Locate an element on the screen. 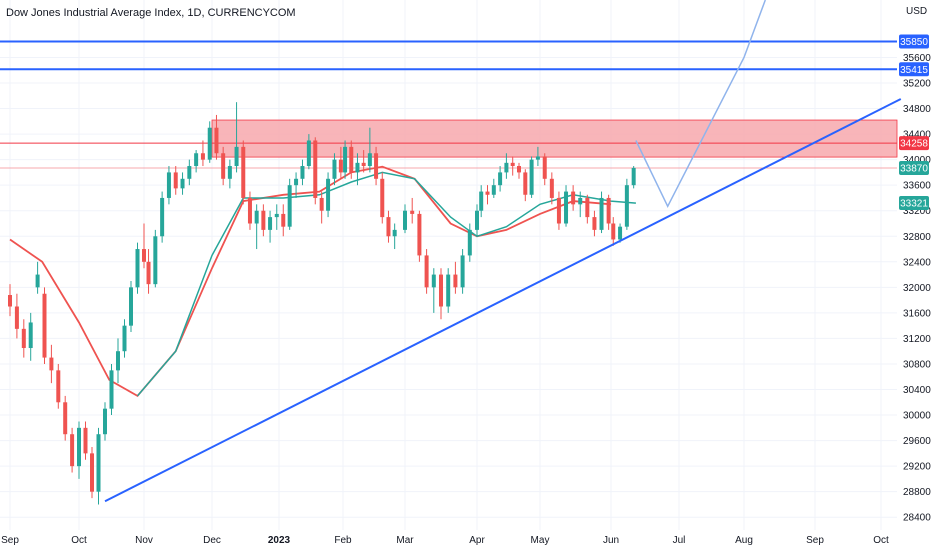 This screenshot has height=550, width=932. y-tick-label: 34400 is located at coordinates (917, 135).